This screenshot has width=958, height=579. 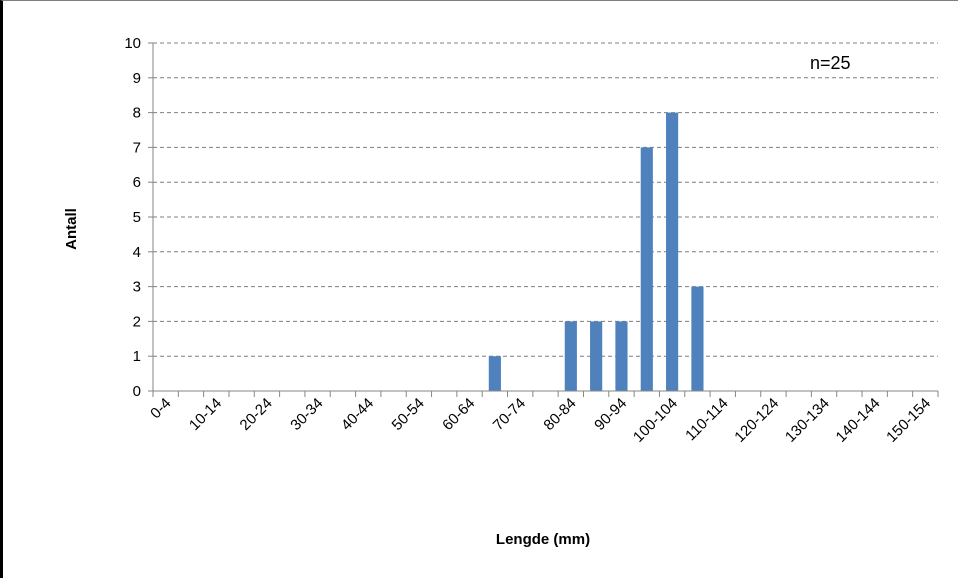 I want to click on bars, so click(x=596, y=251).